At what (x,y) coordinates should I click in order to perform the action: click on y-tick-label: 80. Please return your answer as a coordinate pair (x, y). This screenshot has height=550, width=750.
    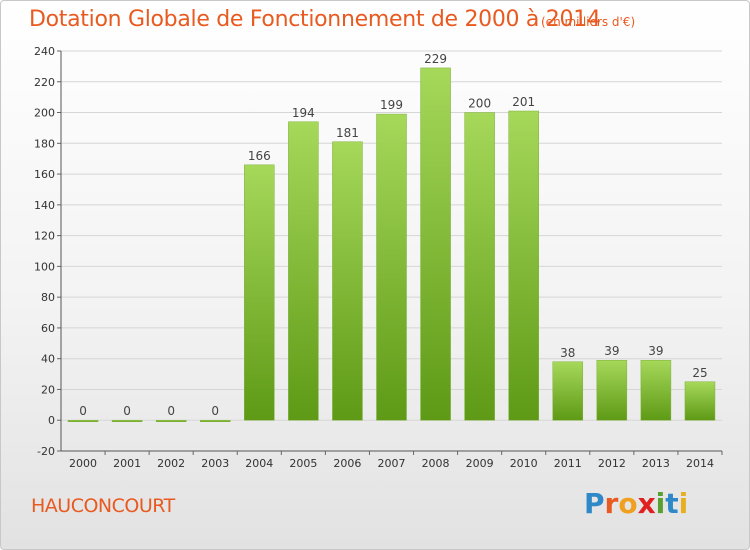
    Looking at the image, I should click on (48, 297).